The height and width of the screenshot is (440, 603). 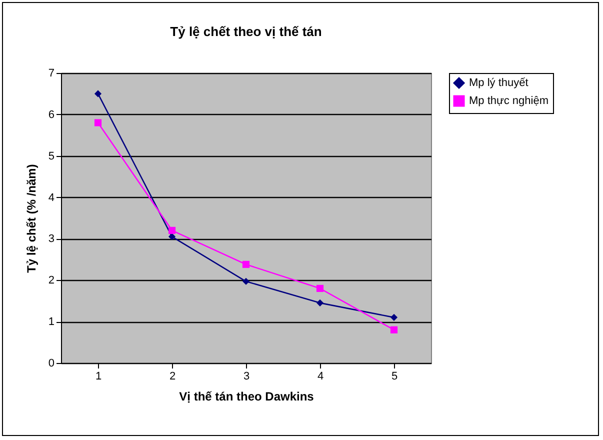 I want to click on y-tick-label: 6, so click(x=51, y=114).